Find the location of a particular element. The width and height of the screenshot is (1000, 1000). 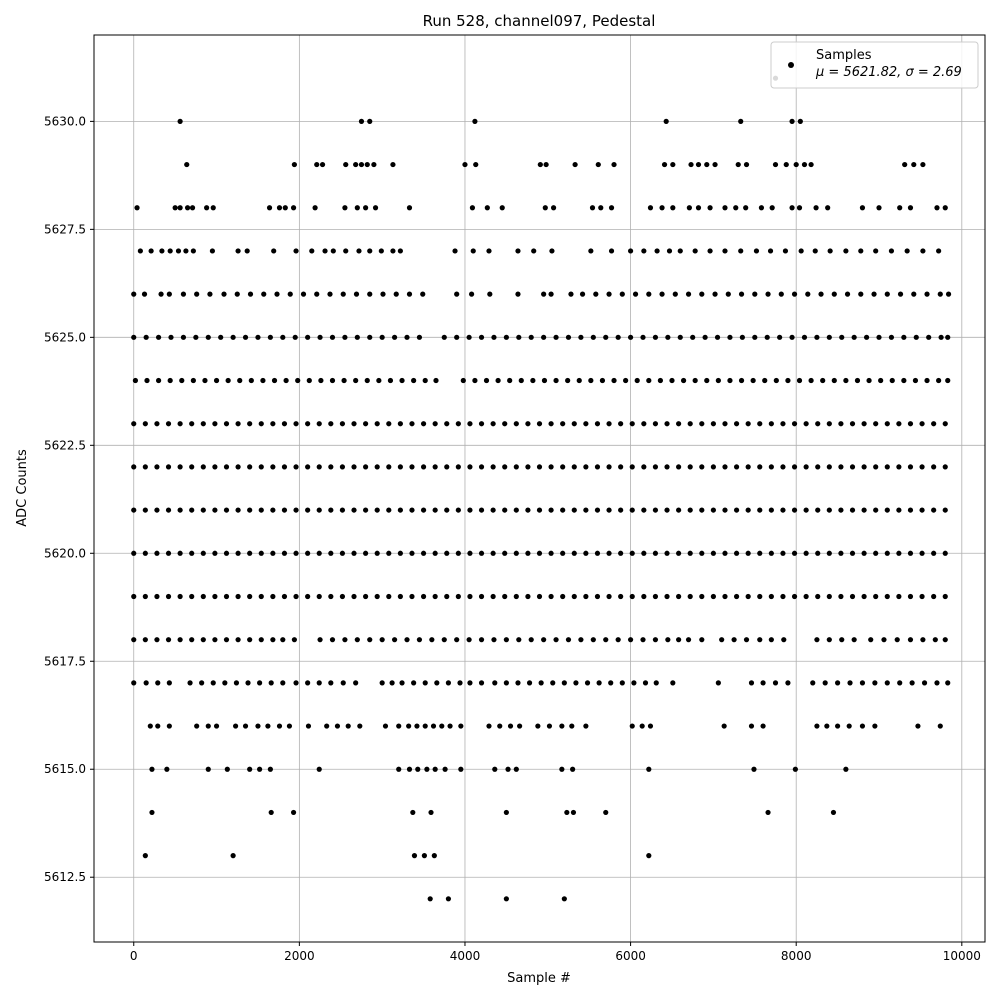

legend-stats-label: μ = 5621.82, σ = 2.69 is located at coordinates (888, 72).